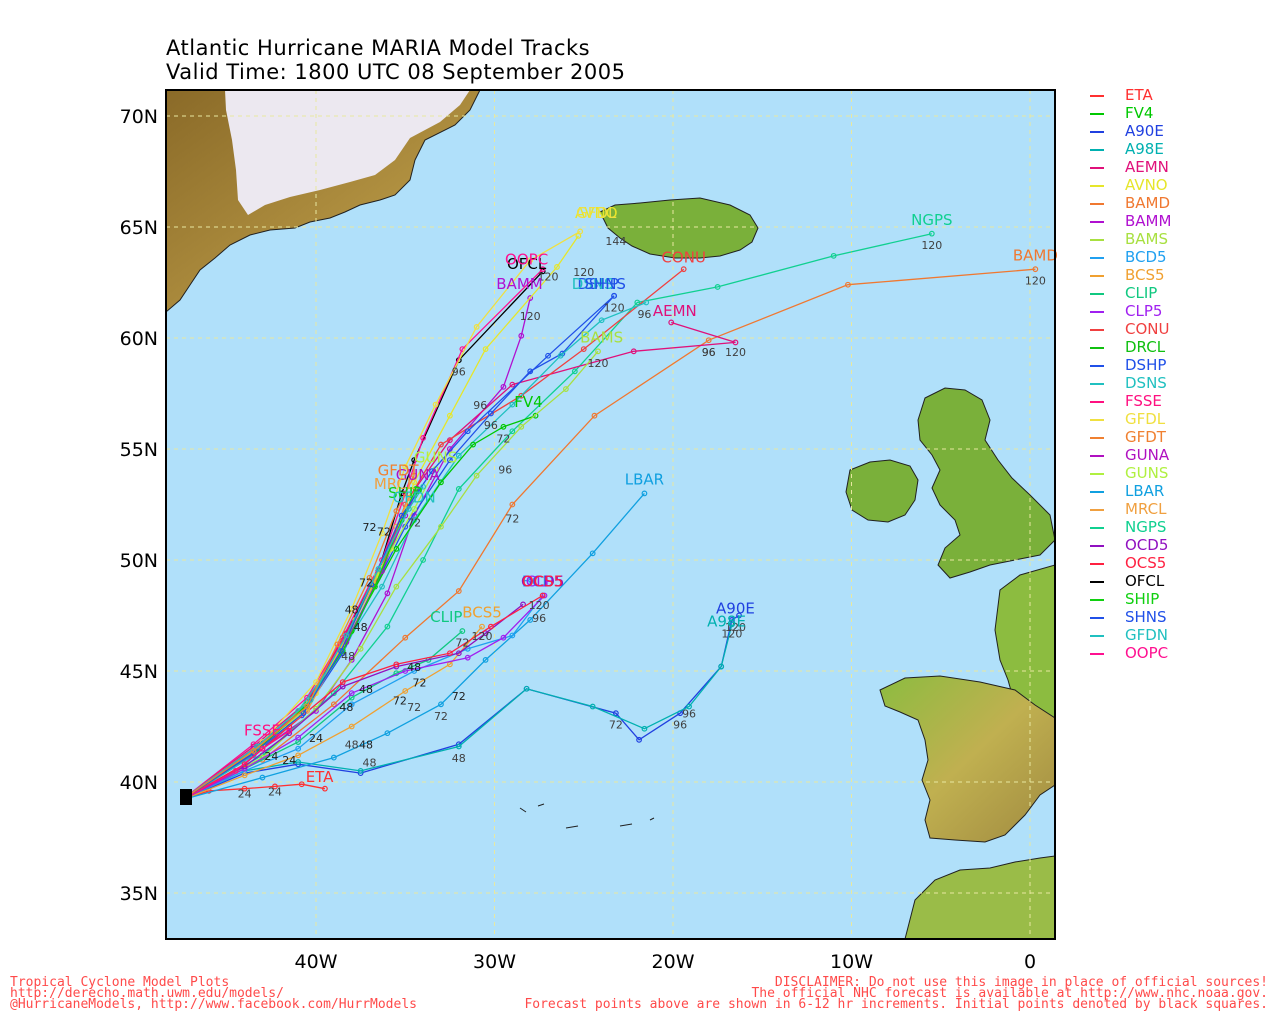  I want to click on legend-label: CONU, so click(1147, 329).